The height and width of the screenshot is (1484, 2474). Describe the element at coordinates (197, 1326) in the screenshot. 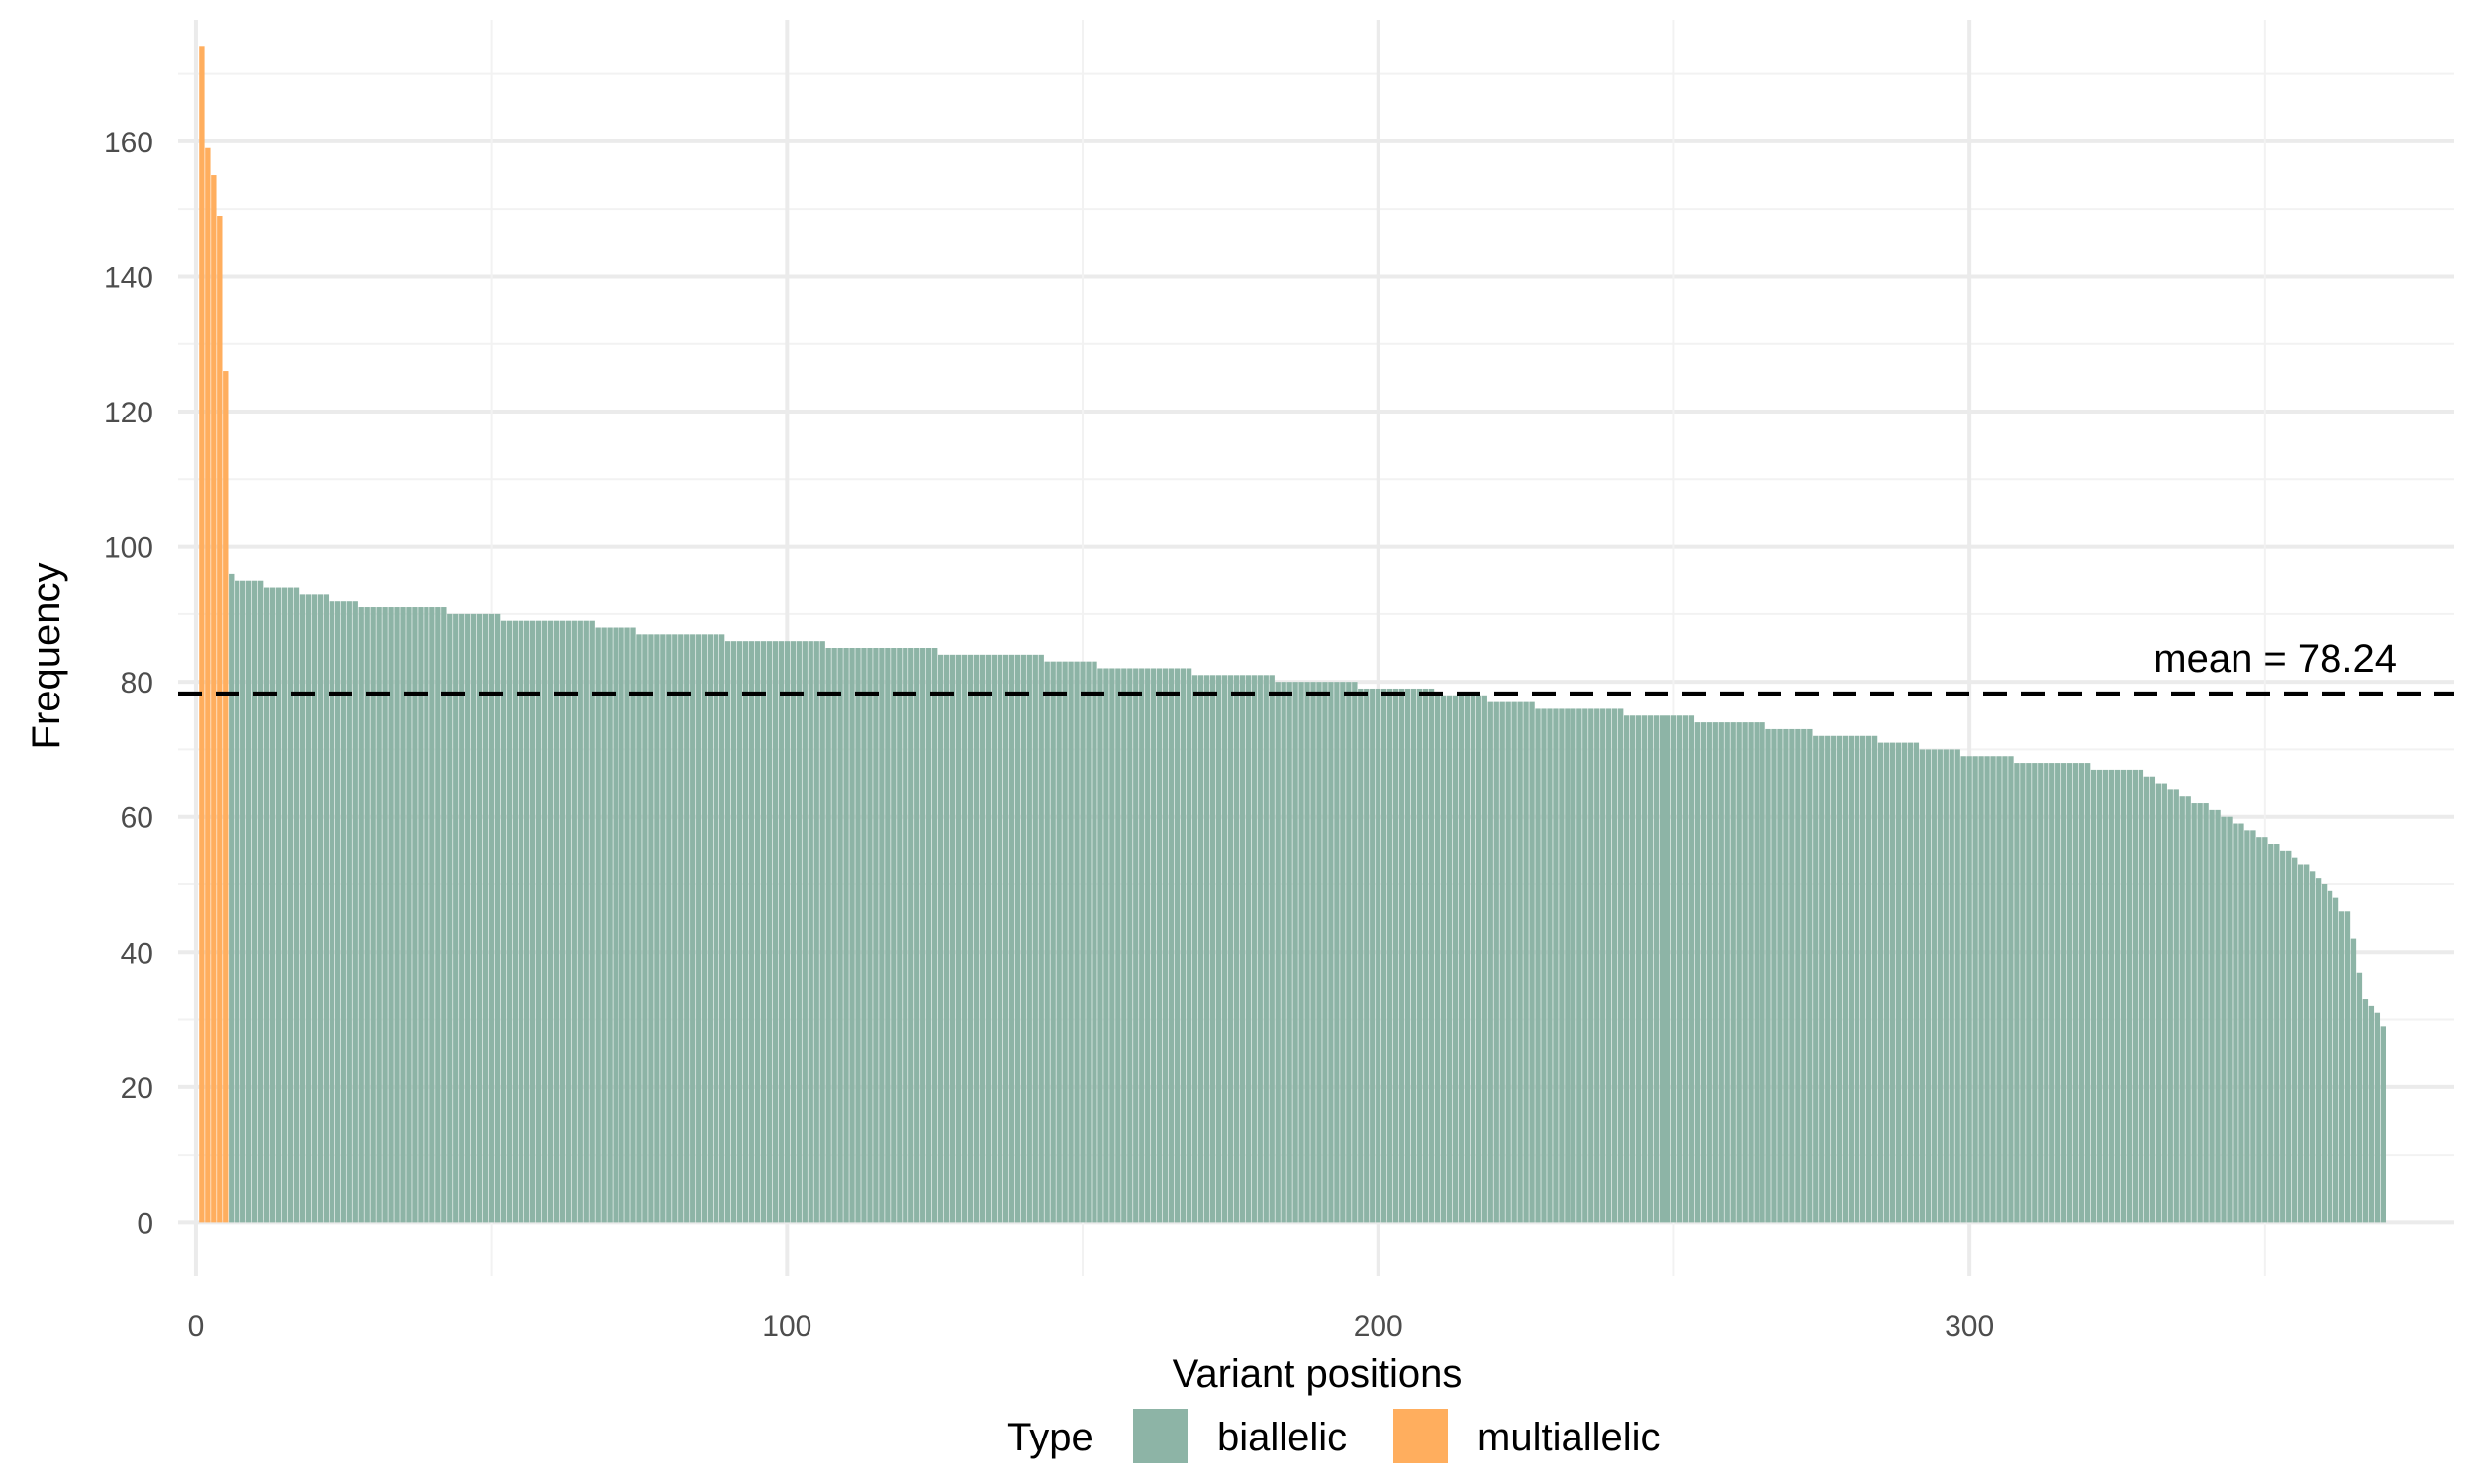

I see `x-tick-label: 0` at that location.